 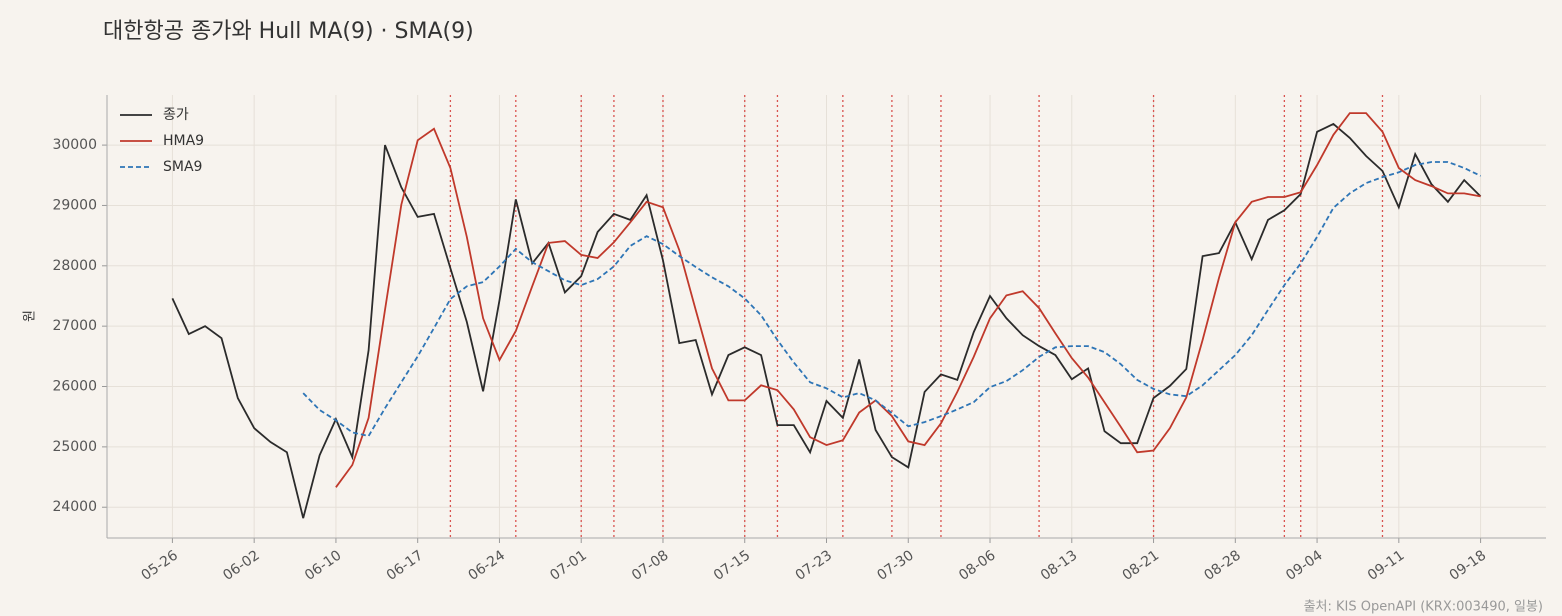 I want to click on y-tick-label: 30000, so click(x=74, y=145).